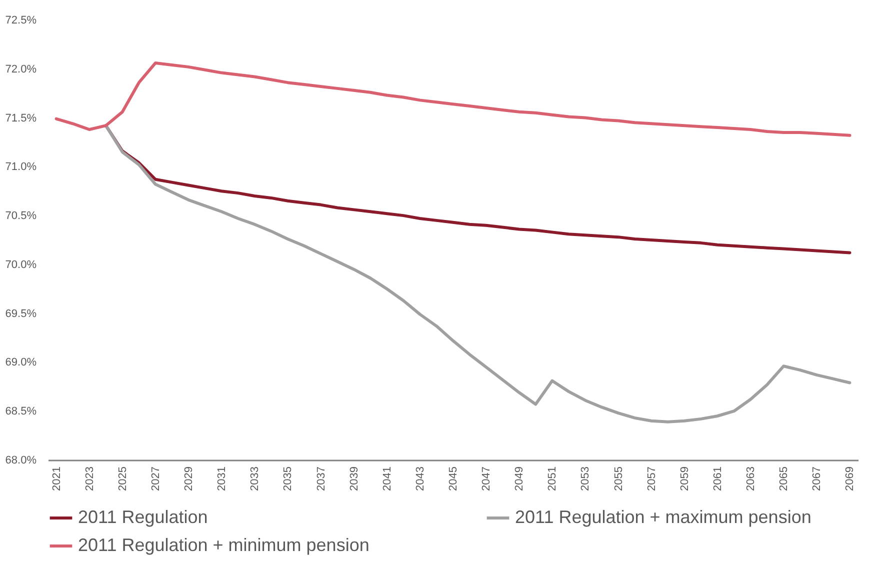  I want to click on legend-label: 2011 Regulation + maximum pension, so click(663, 517).